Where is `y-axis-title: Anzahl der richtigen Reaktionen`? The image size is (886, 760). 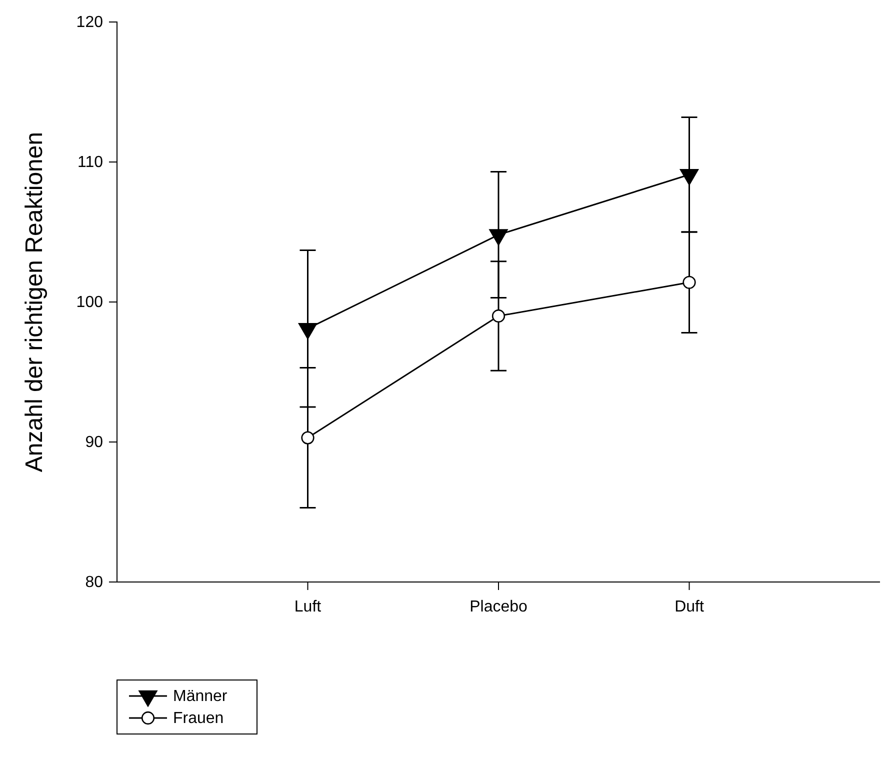
y-axis-title: Anzahl der richtigen Reaktionen is located at coordinates (34, 302).